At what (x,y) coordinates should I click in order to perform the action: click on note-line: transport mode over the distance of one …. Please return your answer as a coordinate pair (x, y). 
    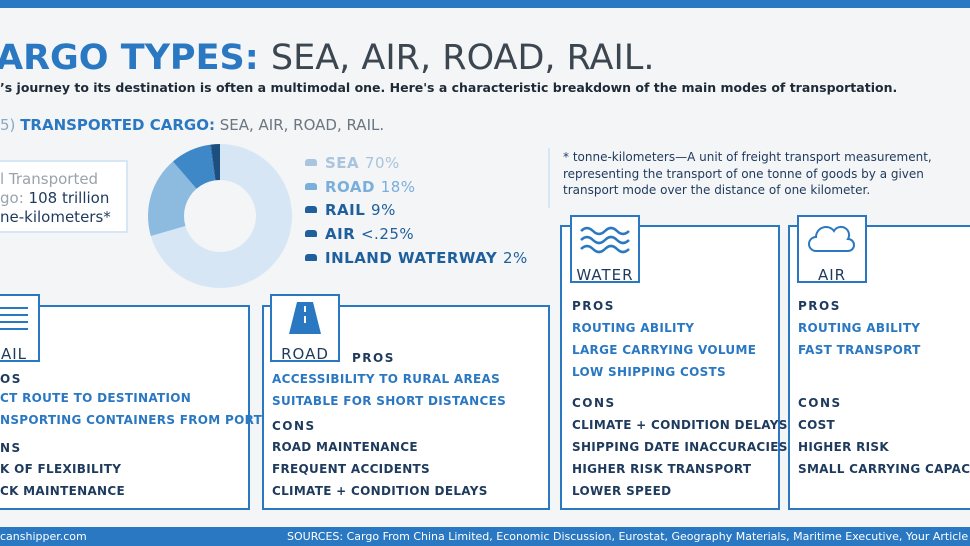
    Looking at the image, I should click on (717, 190).